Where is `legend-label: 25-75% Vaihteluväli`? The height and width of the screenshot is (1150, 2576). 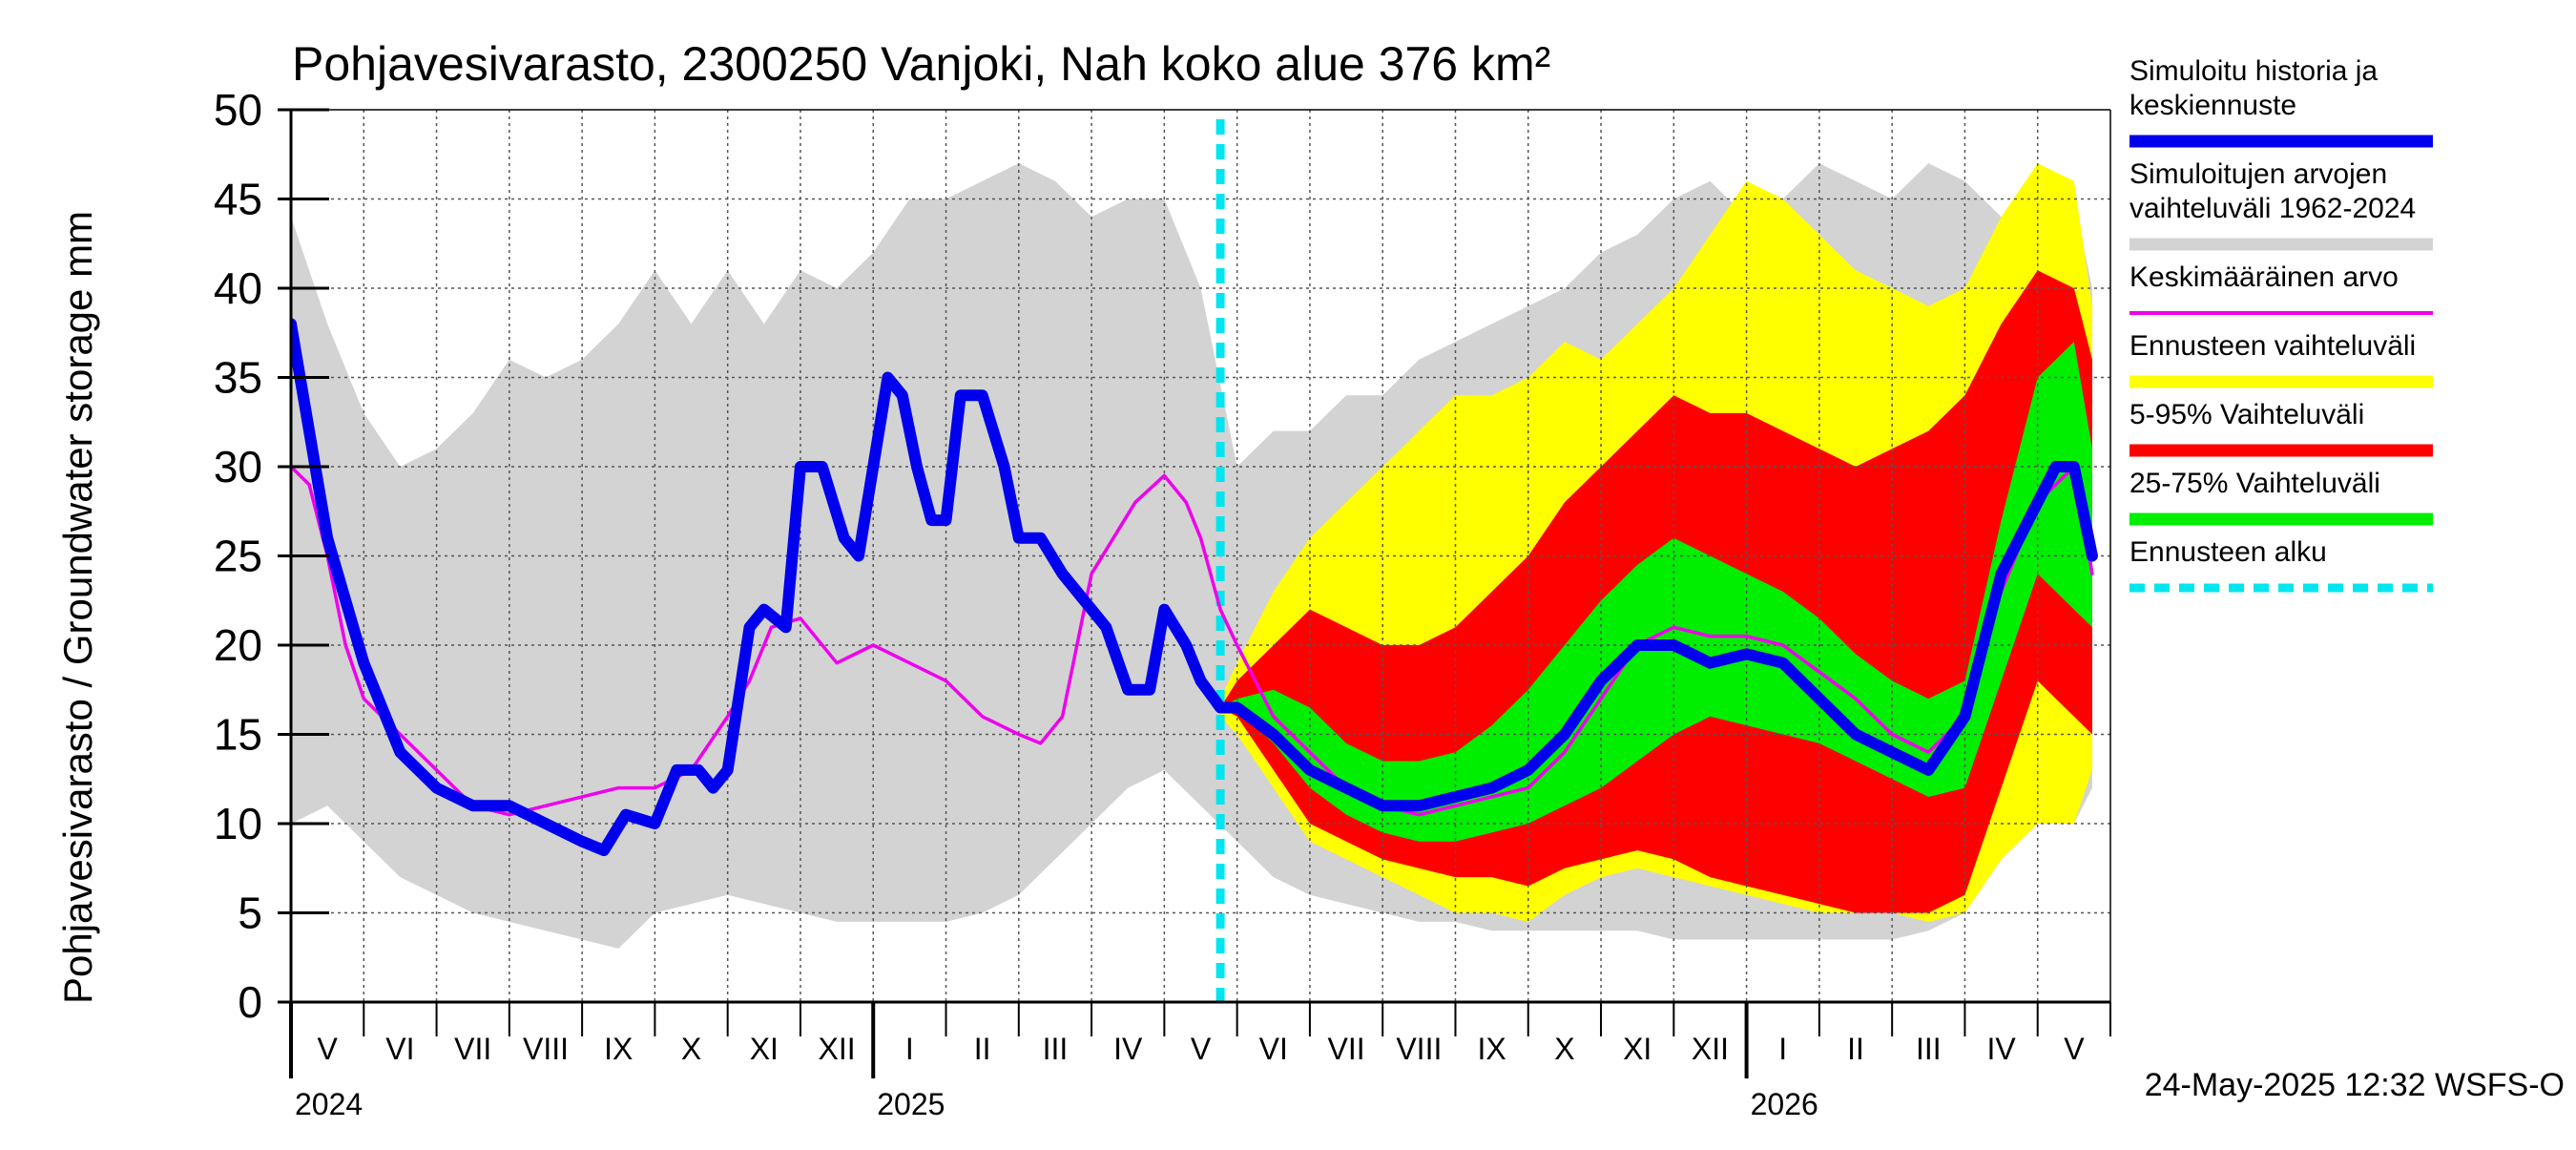
legend-label: 25-75% Vaihteluväli is located at coordinates (2254, 483).